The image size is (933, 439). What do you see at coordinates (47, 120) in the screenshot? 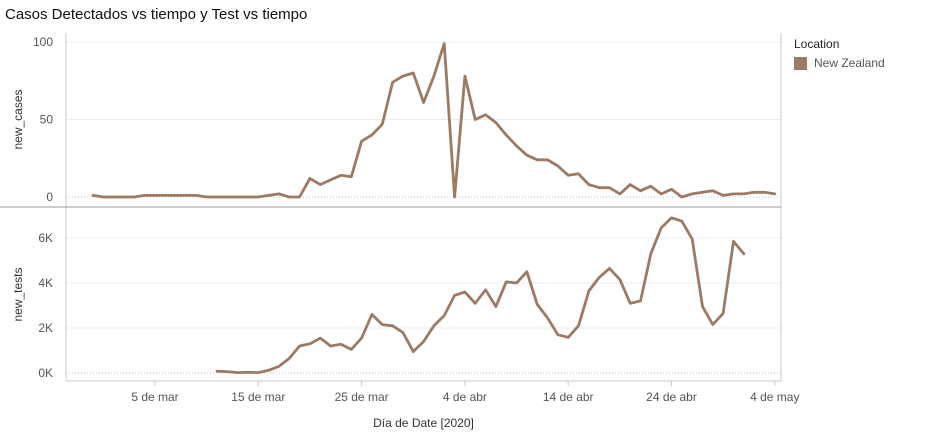
I see `y-tick-label: 50` at bounding box center [47, 120].